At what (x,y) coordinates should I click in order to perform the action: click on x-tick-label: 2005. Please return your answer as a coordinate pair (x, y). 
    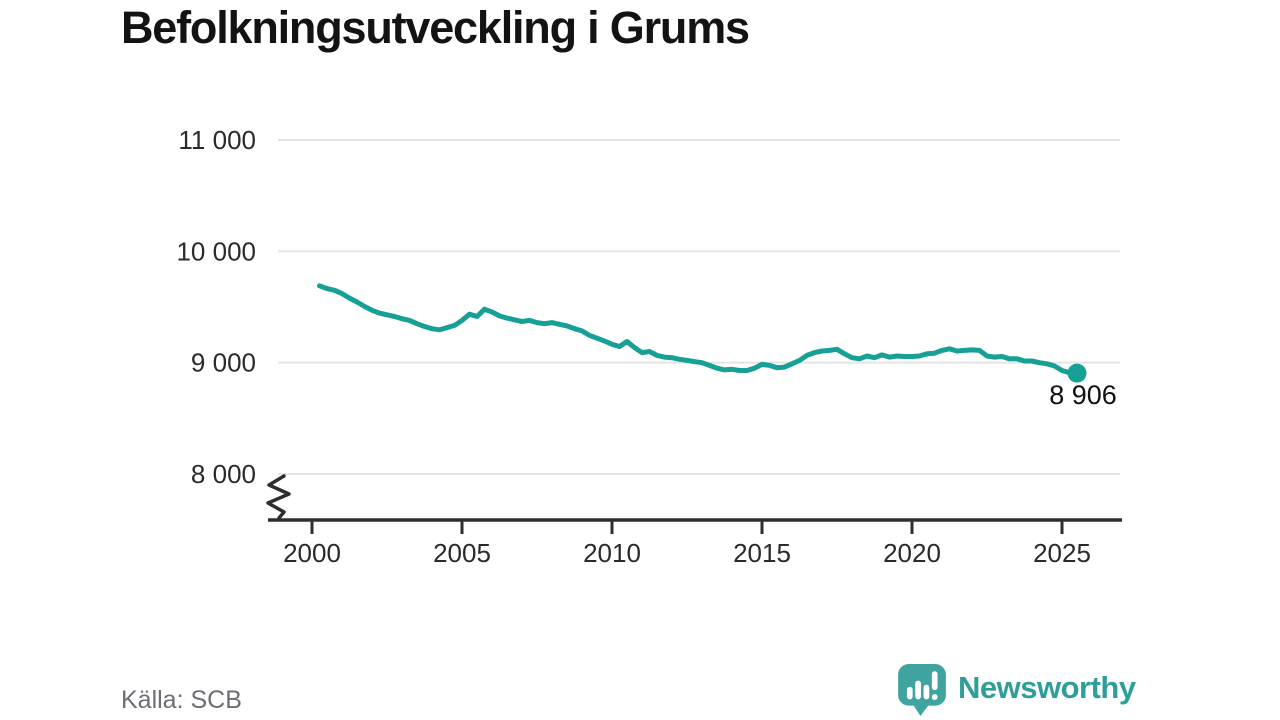
    Looking at the image, I should click on (462, 553).